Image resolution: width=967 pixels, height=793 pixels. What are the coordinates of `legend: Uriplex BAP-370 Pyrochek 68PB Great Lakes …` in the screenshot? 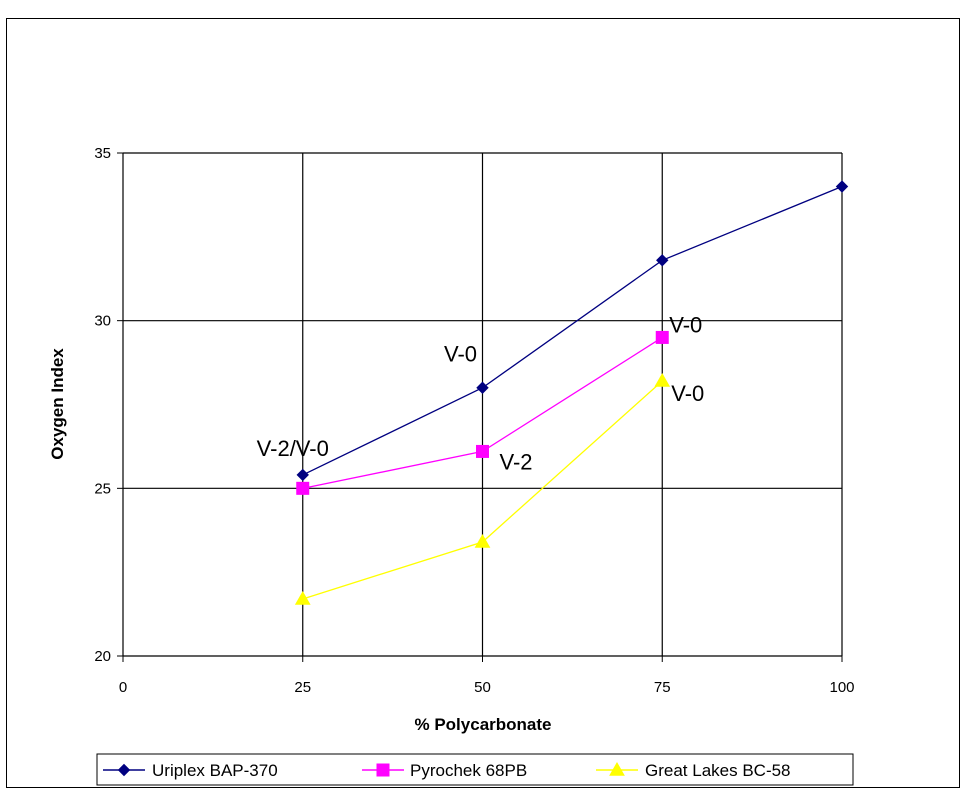 It's located at (475, 769).